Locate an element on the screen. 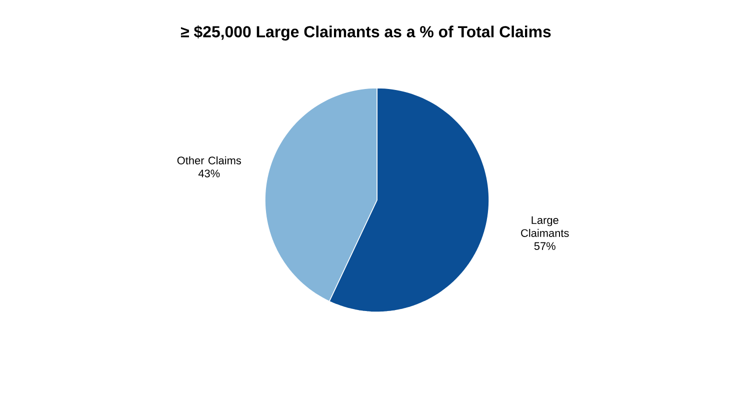 The height and width of the screenshot is (409, 732). data-label: 43% is located at coordinates (209, 174).